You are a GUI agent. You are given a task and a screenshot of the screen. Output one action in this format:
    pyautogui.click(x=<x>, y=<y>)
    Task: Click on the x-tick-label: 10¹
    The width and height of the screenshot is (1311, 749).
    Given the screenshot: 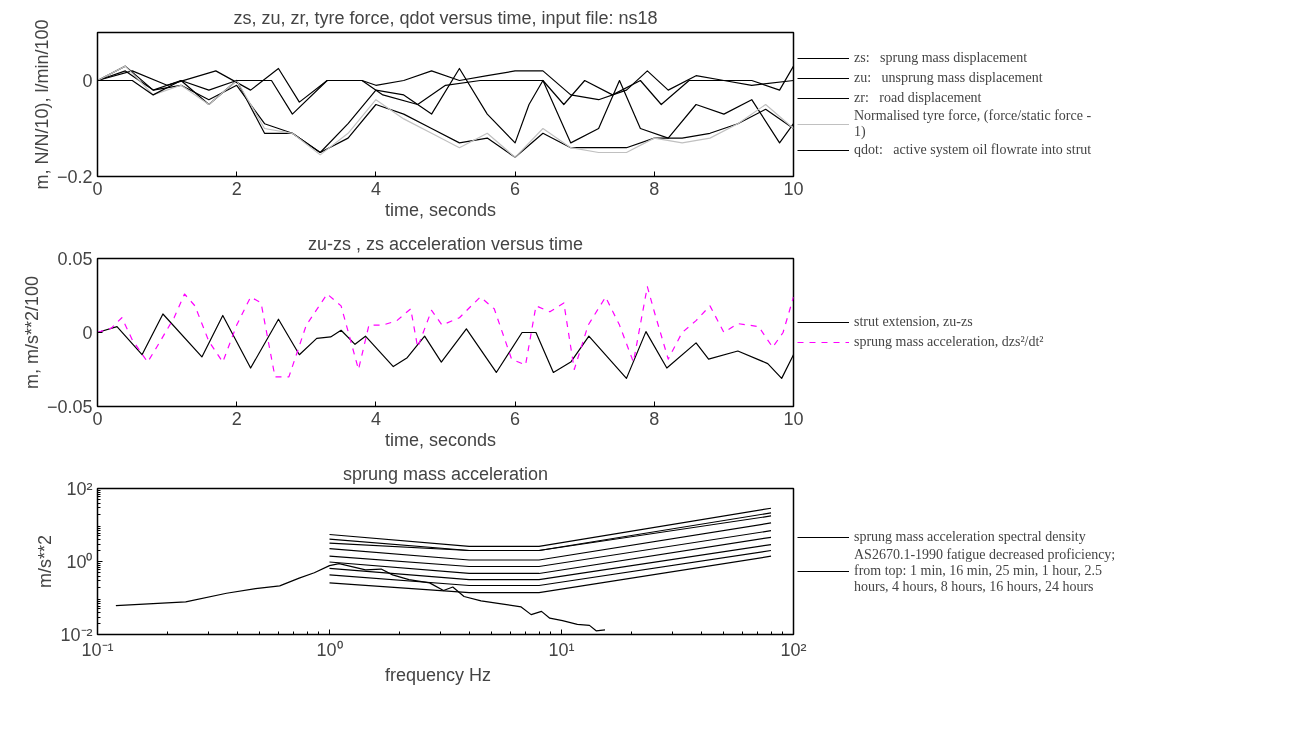 What is the action you would take?
    pyautogui.click(x=561, y=649)
    